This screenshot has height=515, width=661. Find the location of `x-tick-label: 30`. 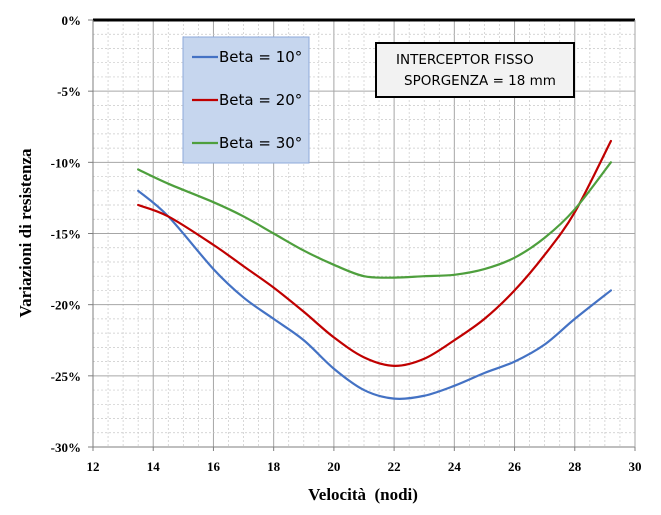

x-tick-label: 30 is located at coordinates (635, 466).